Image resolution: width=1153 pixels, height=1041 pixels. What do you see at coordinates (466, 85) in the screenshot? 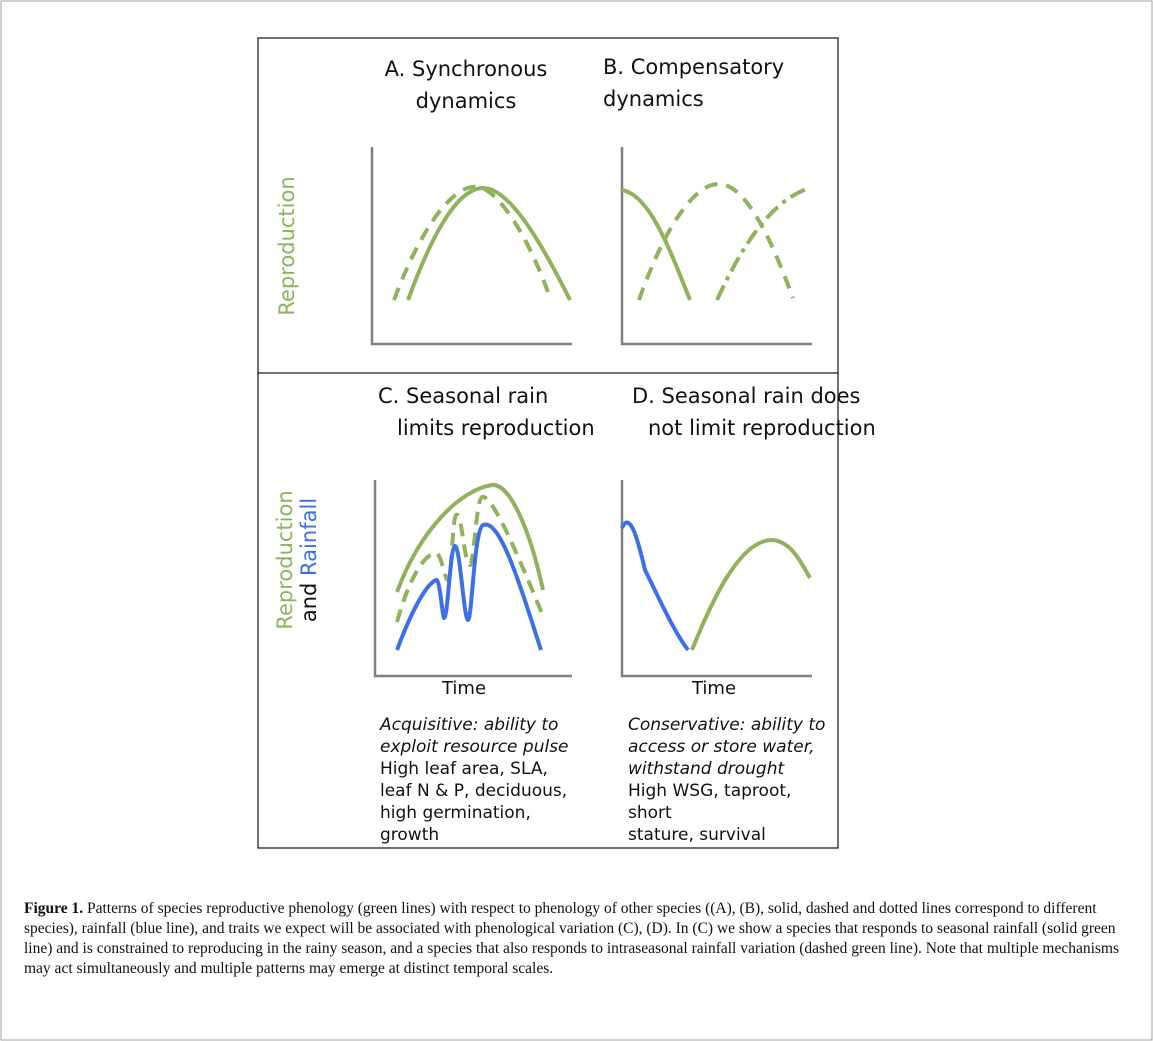
I see `panel-a-title: A. Synchronous dynamics` at bounding box center [466, 85].